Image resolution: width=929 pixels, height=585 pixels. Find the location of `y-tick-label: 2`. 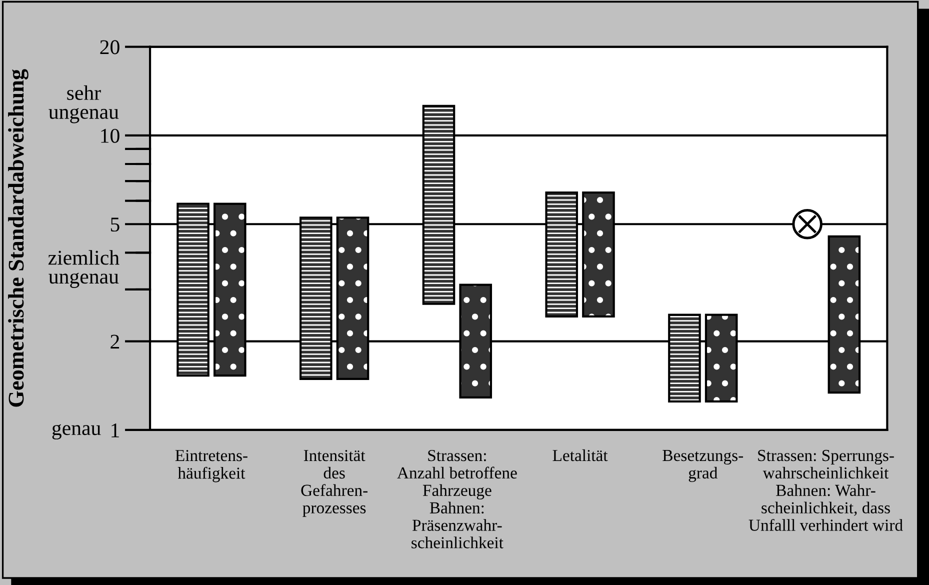

y-tick-label: 2 is located at coordinates (115, 341).